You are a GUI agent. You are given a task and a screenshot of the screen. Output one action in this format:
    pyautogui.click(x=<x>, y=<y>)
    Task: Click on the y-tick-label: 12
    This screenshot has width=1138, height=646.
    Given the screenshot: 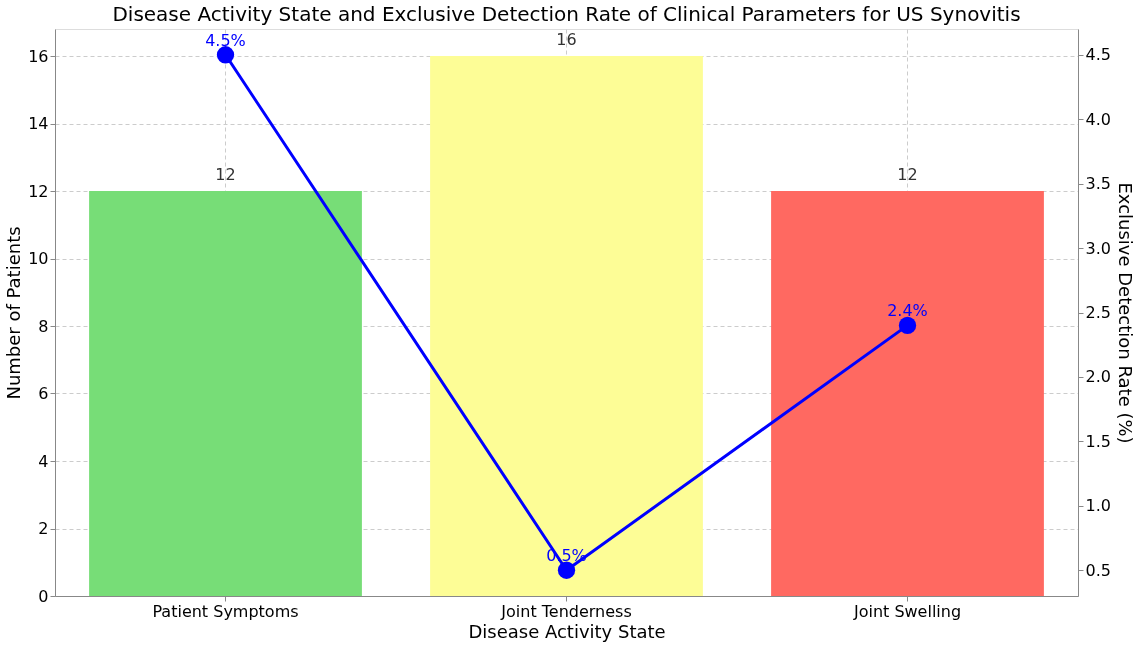 What is the action you would take?
    pyautogui.click(x=38, y=191)
    